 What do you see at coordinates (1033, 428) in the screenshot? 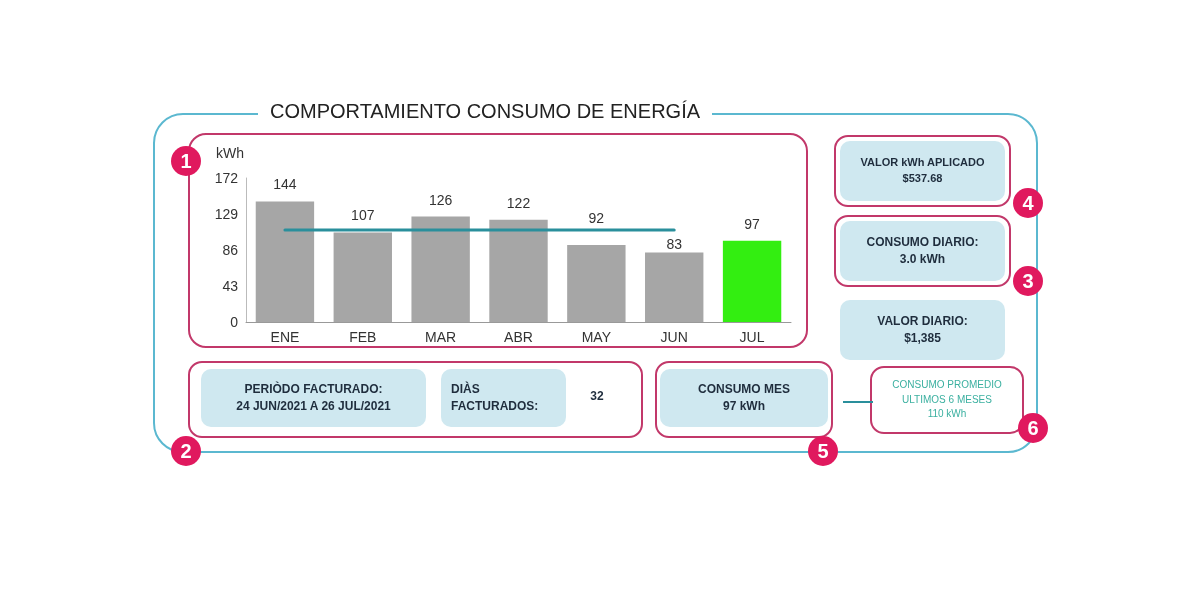
I see `text: 6` at bounding box center [1033, 428].